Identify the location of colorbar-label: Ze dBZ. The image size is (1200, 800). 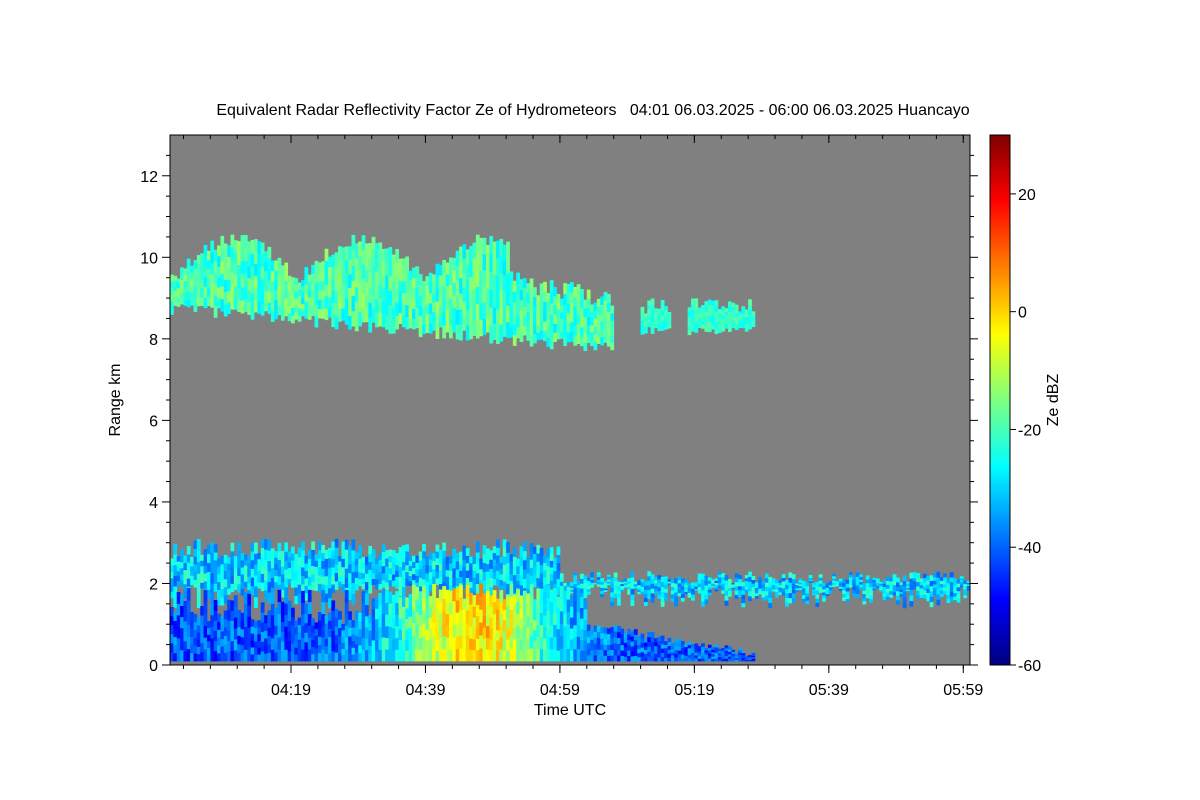
(1053, 400).